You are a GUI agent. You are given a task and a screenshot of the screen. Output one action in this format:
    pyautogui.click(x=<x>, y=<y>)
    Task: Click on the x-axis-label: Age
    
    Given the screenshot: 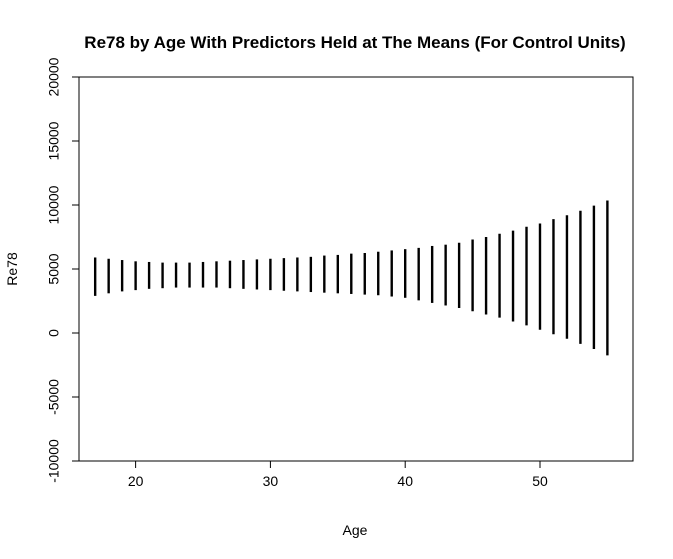 What is the action you would take?
    pyautogui.click(x=355, y=530)
    